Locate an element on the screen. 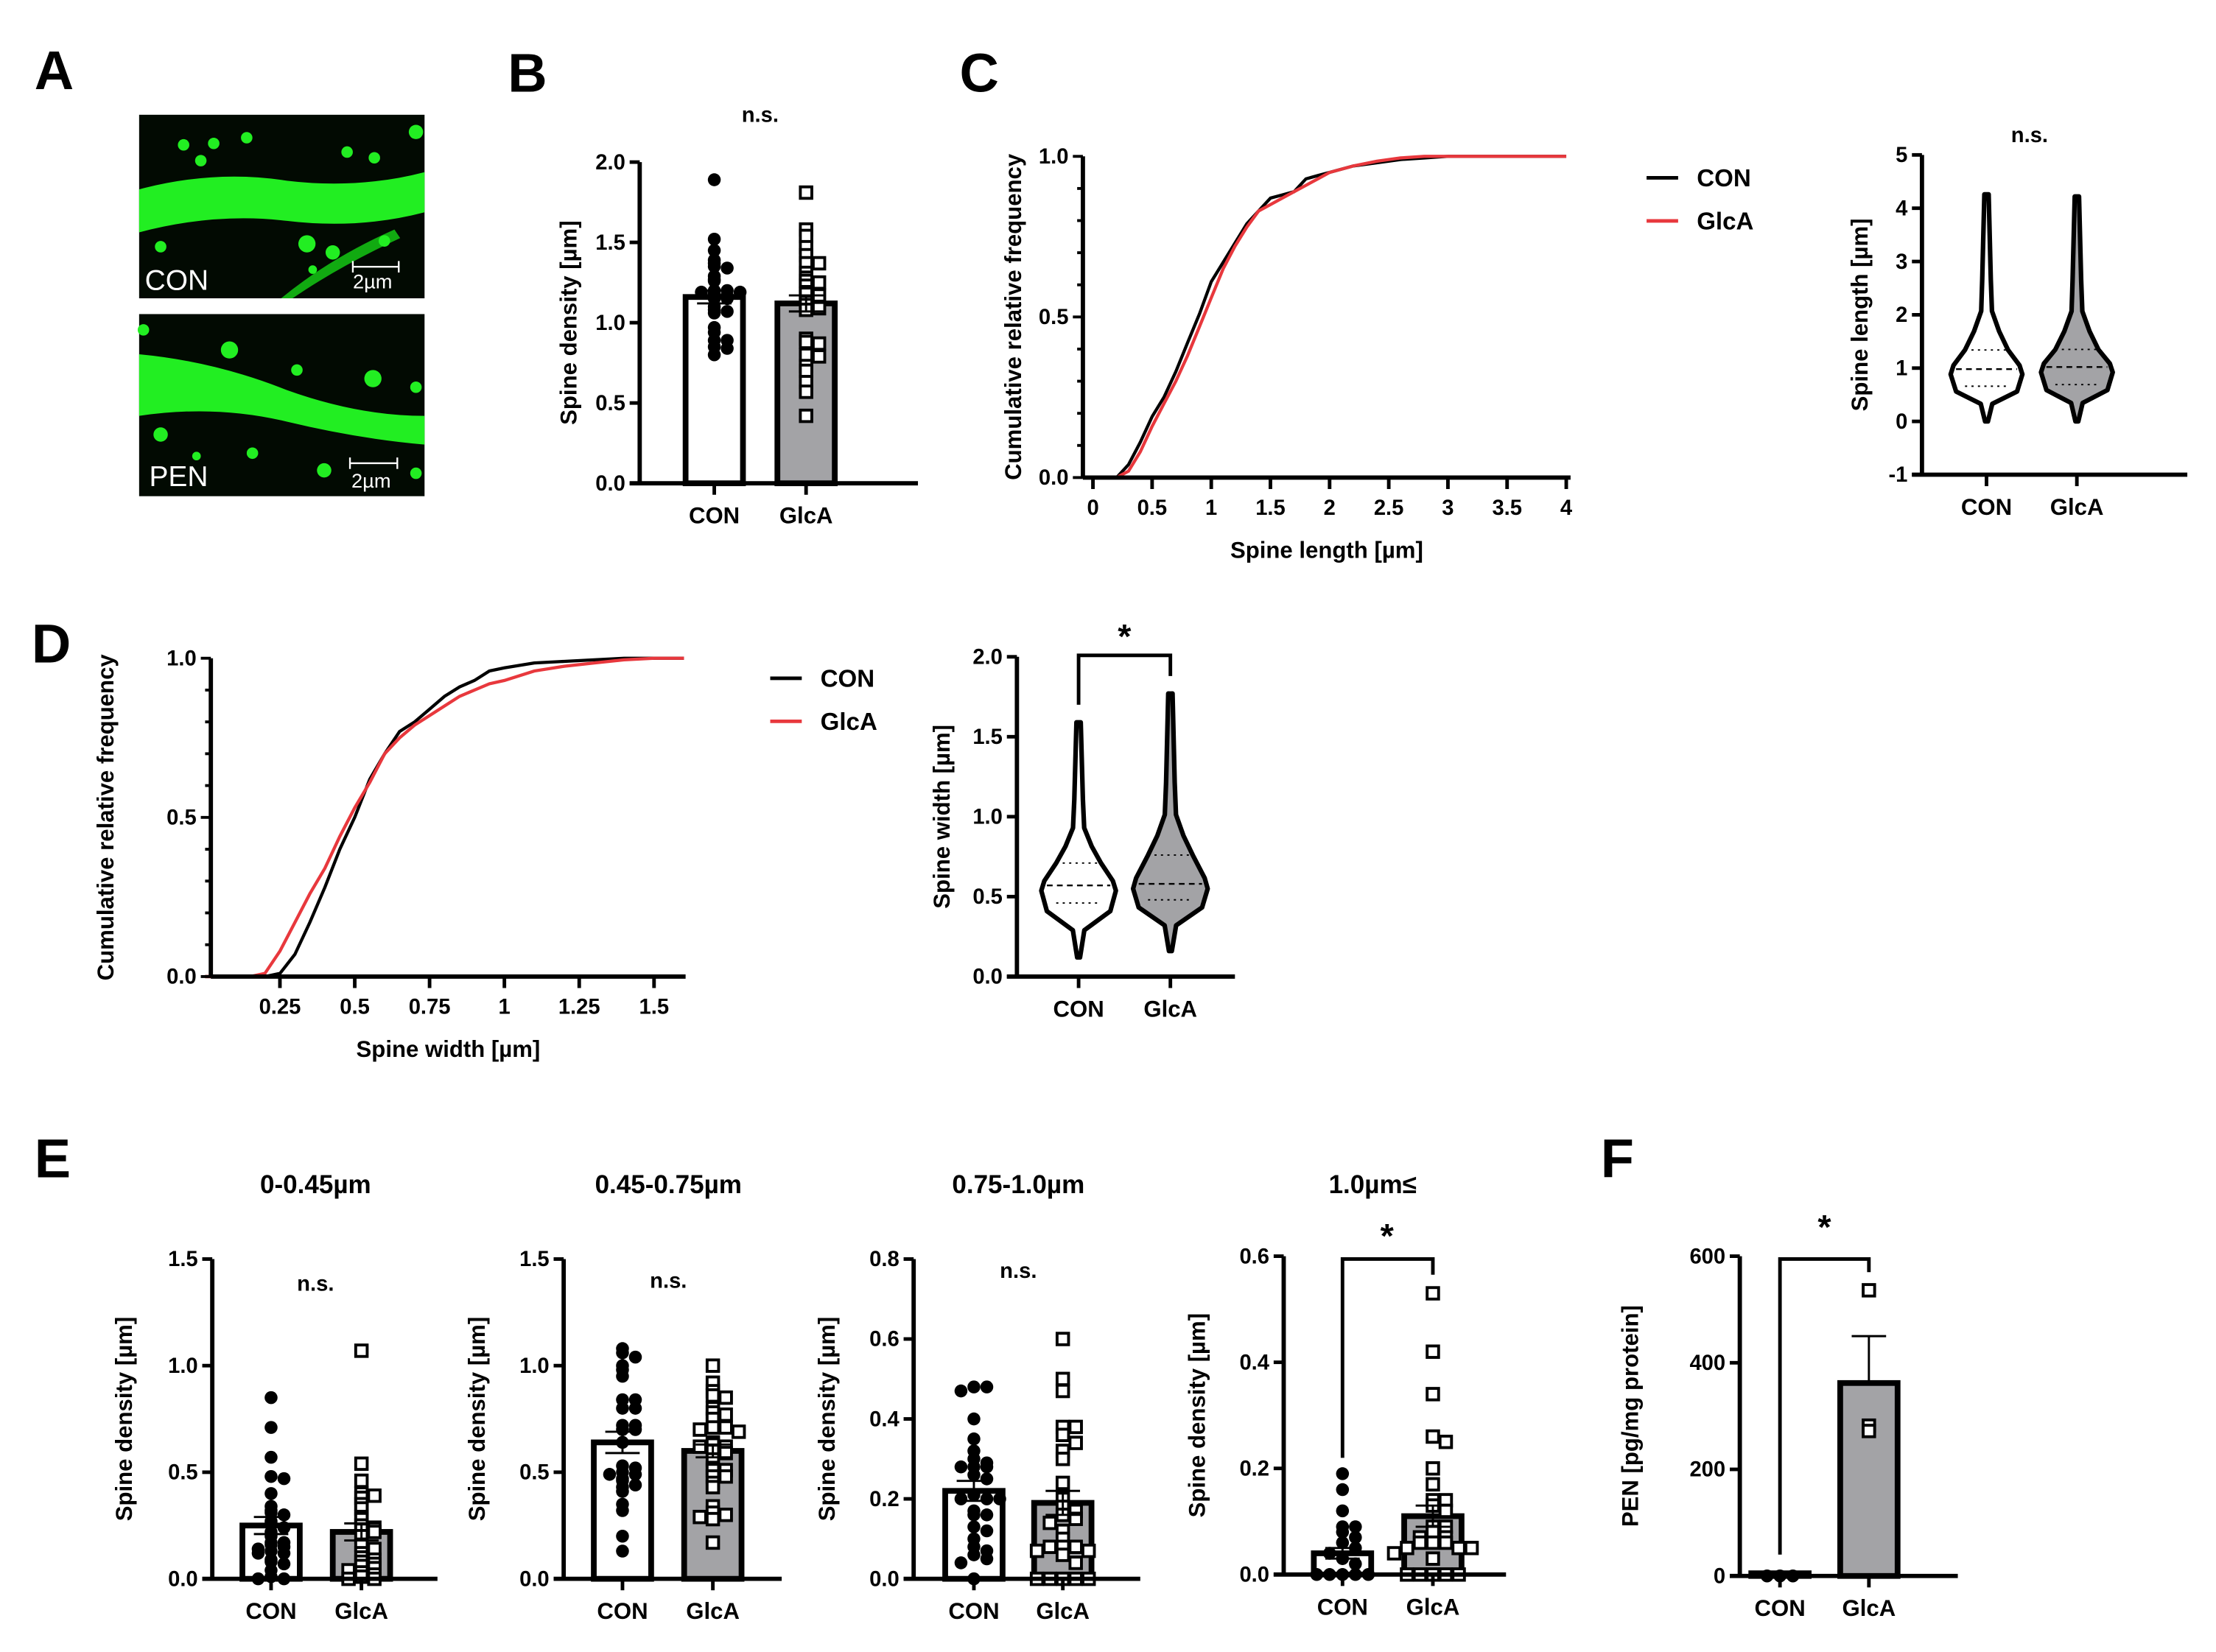 The height and width of the screenshot is (1652, 2216). y-tick-label: 0.6 is located at coordinates (1254, 1256).